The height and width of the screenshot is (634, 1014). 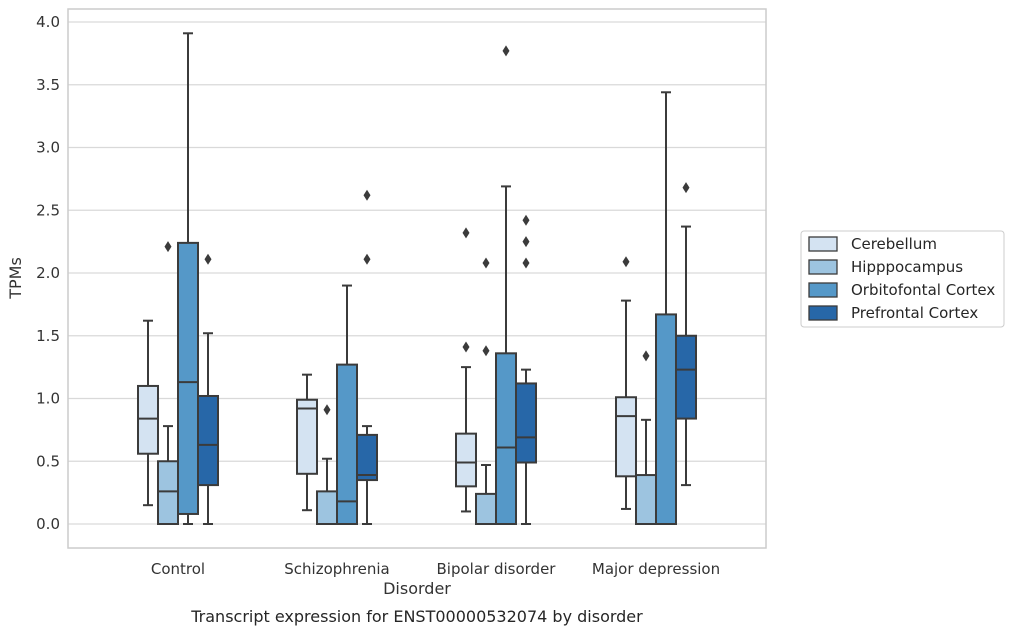 I want to click on x-tick-label: Major depression, so click(x=656, y=569).